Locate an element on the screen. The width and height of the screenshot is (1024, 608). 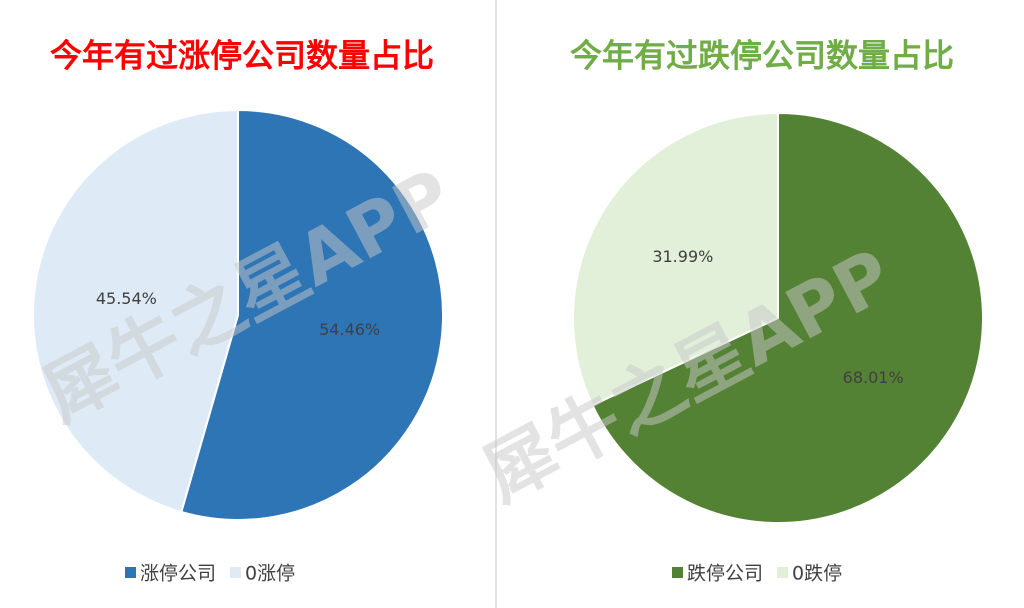
legend-label: 跌停公司 is located at coordinates (725, 574).